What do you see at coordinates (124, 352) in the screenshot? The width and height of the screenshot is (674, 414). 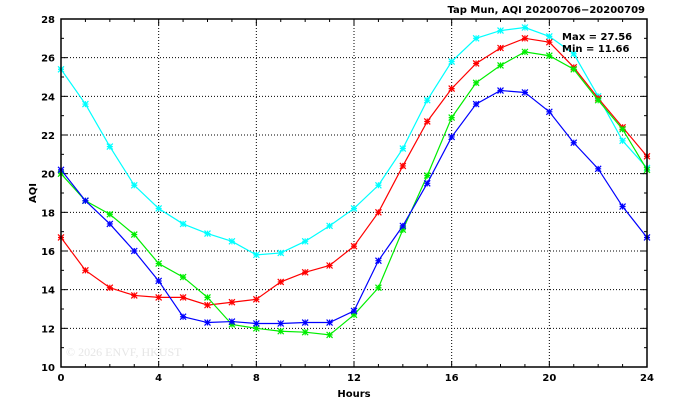 I see `watermark: © 2026 ENVF, HKUST` at bounding box center [124, 352].